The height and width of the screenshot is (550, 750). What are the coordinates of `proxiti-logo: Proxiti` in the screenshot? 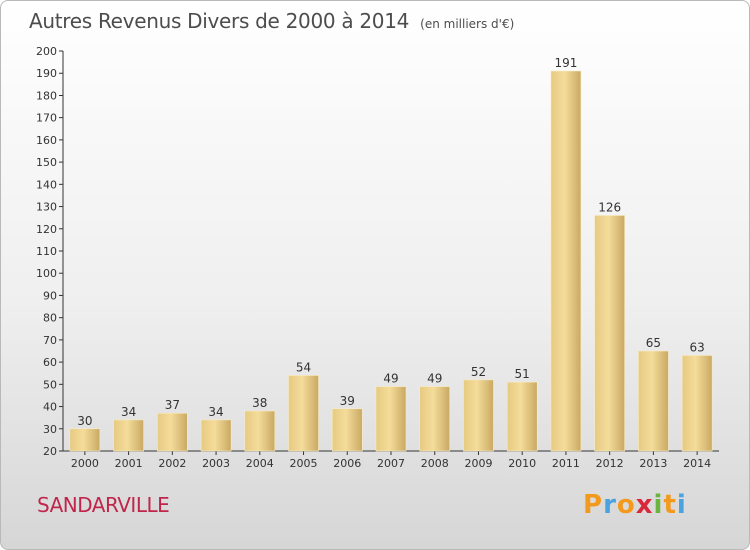 It's located at (635, 505).